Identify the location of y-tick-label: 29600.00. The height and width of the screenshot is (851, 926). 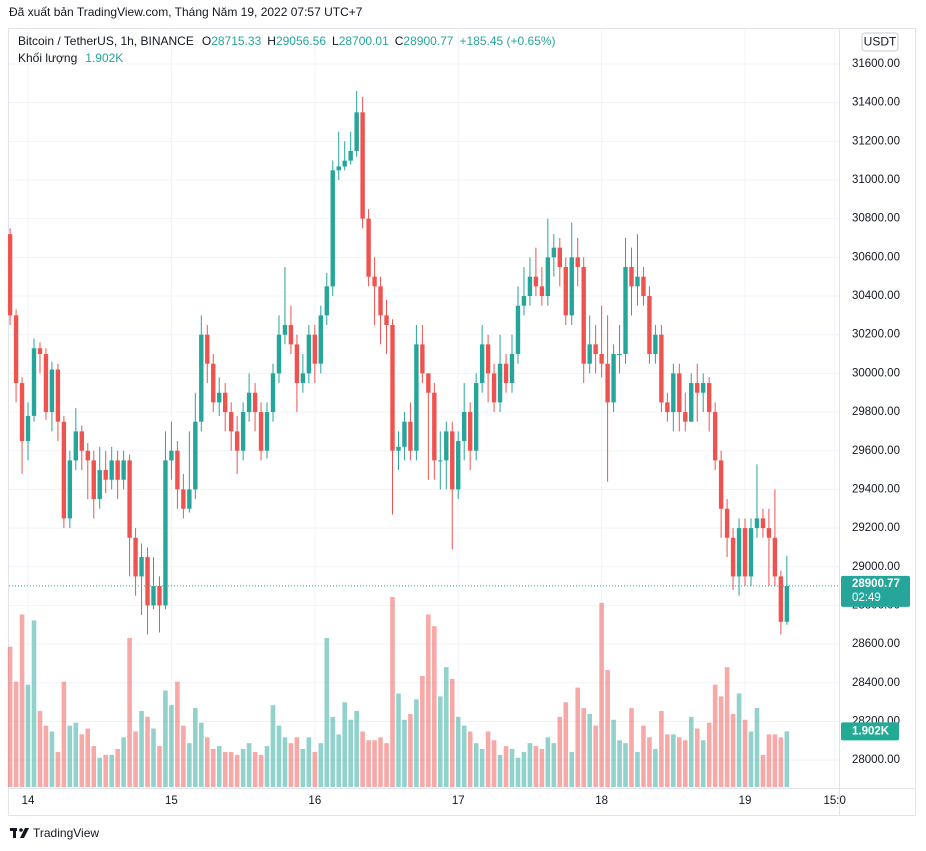
(876, 451).